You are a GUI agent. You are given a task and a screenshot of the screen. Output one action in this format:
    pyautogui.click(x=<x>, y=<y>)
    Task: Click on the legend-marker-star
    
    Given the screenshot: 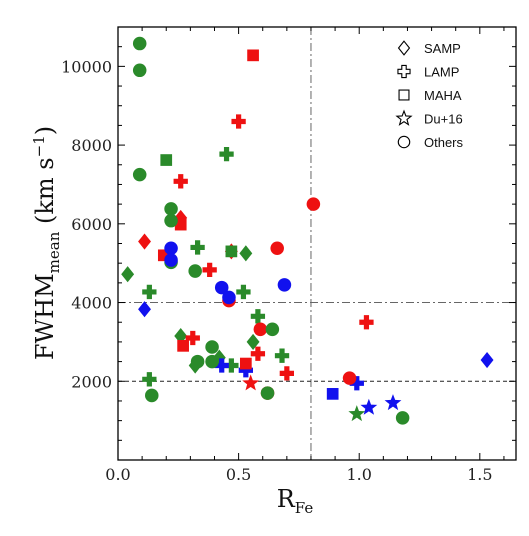 What is the action you would take?
    pyautogui.click(x=404, y=117)
    